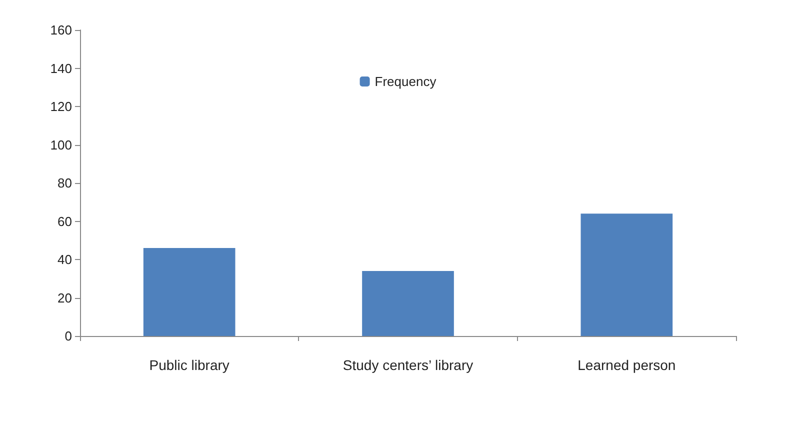 This screenshot has height=431, width=796. What do you see at coordinates (405, 81) in the screenshot?
I see `legend-label: Frequency` at bounding box center [405, 81].